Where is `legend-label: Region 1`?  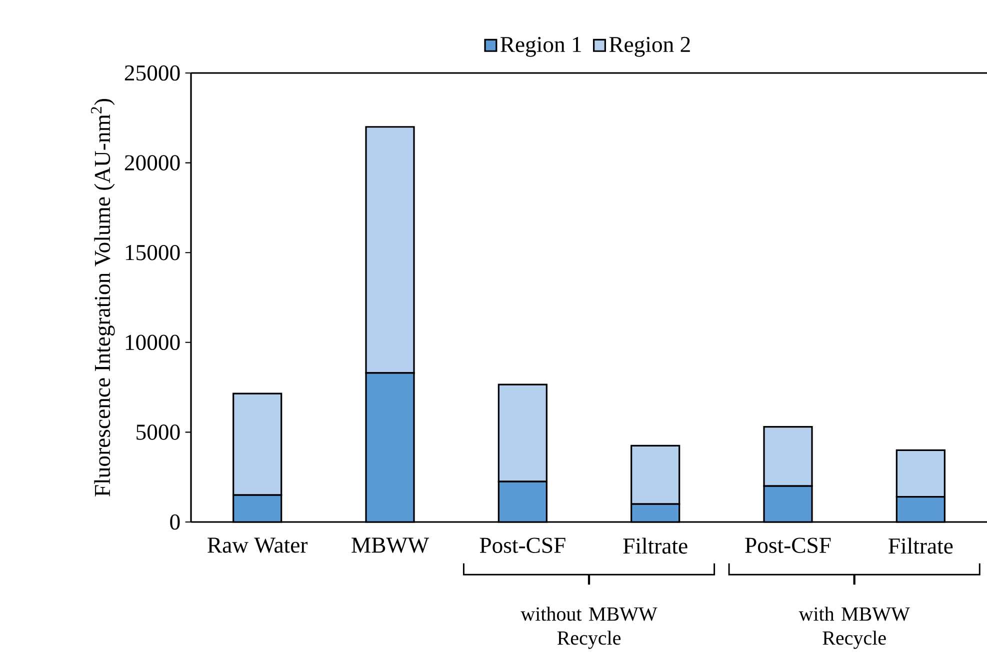
legend-label: Region 1 is located at coordinates (540, 46).